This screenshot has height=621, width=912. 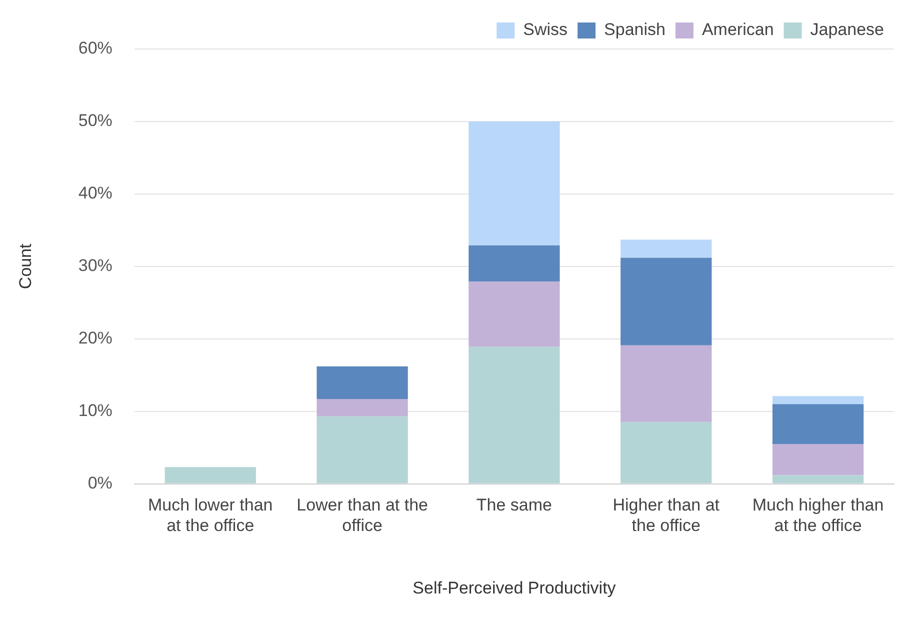 I want to click on y-tick-label: 40%, so click(x=95, y=193).